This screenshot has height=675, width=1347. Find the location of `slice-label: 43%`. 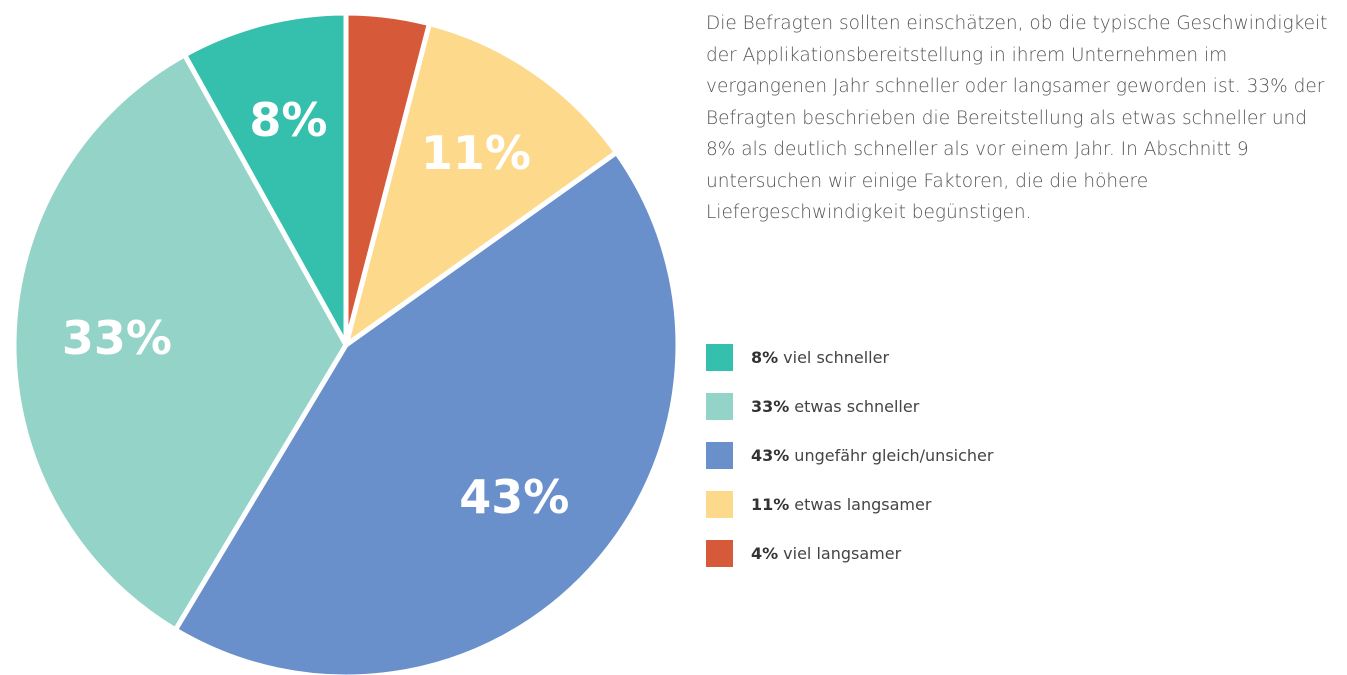

slice-label: 43% is located at coordinates (514, 497).